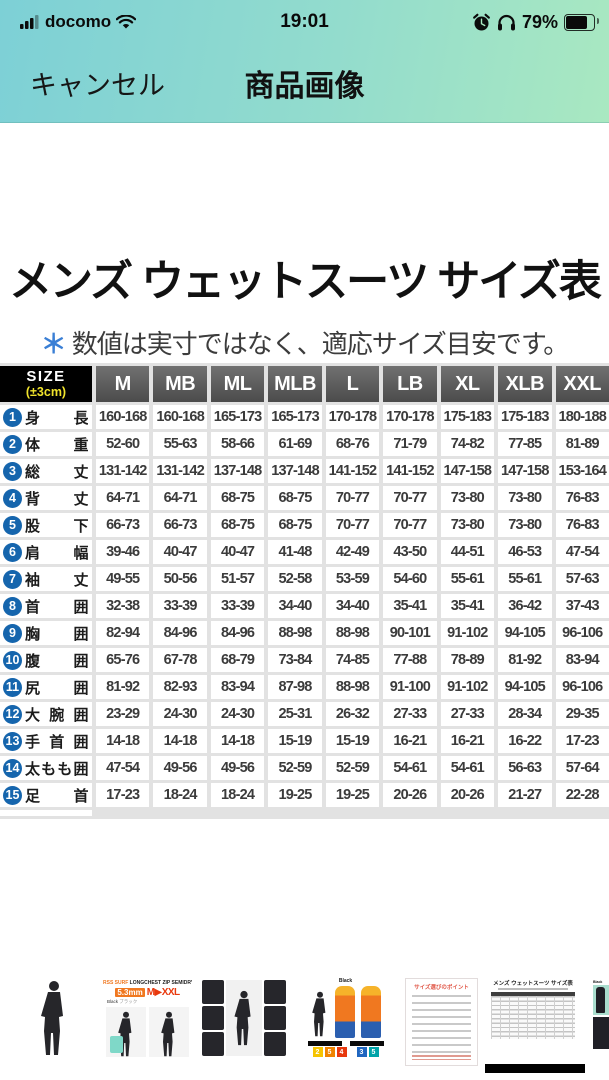 This screenshot has width=609, height=1080. Describe the element at coordinates (305, 282) in the screenshot. I see `size-chart-title: メンズ ウェットスーツ サイズ表` at that location.